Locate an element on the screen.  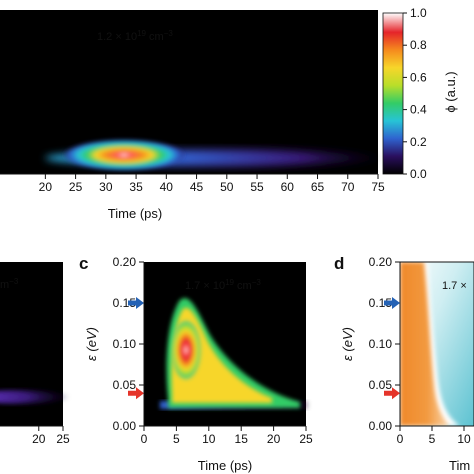
colorbar-tick-label: 0.8 is located at coordinates (418, 45).